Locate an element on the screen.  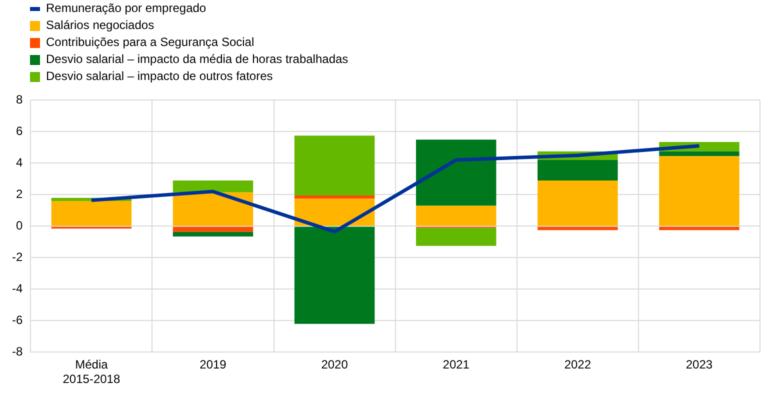
x-tick-label: 2019 is located at coordinates (213, 365).